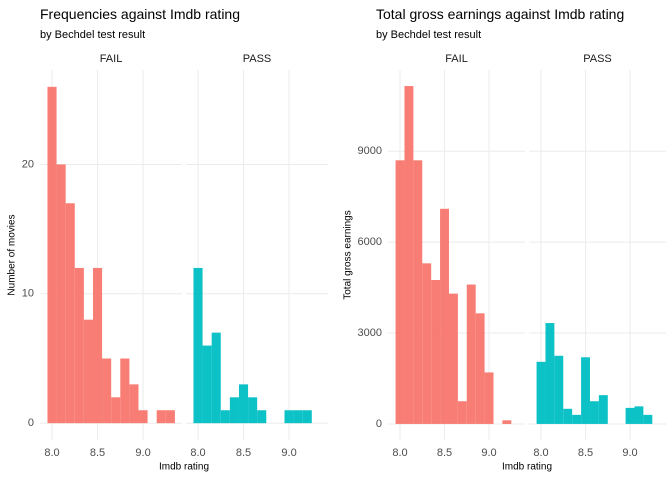 Image resolution: width=672 pixels, height=480 pixels. I want to click on chart-title: Total gross earnings against Imdb rating, so click(500, 14).